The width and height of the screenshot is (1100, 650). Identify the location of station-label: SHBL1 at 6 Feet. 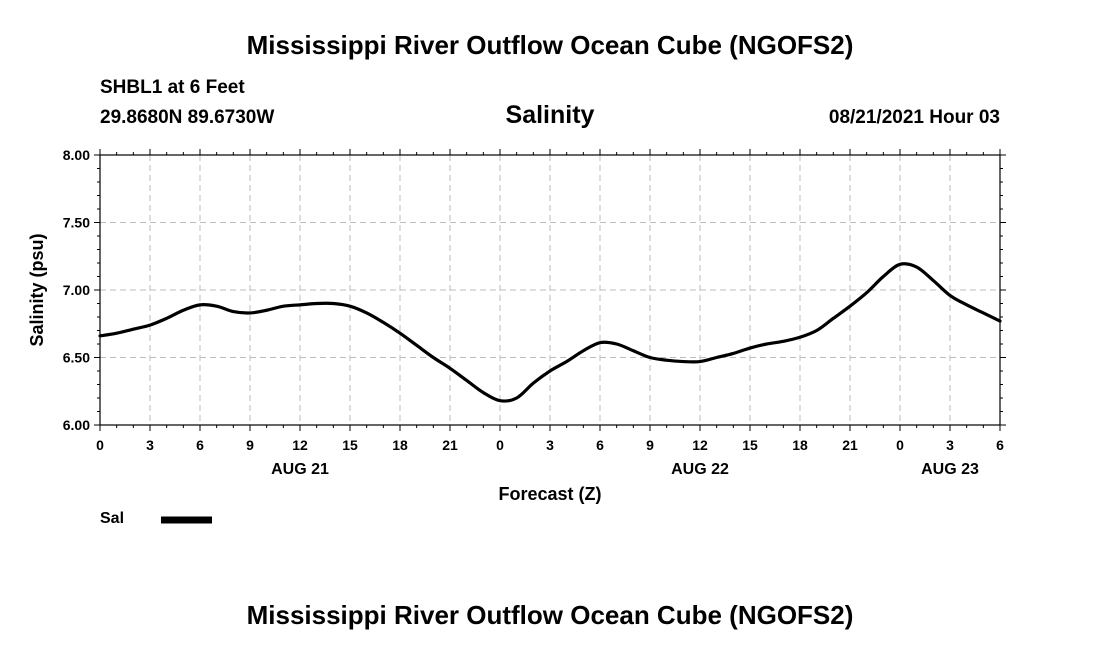
(172, 87).